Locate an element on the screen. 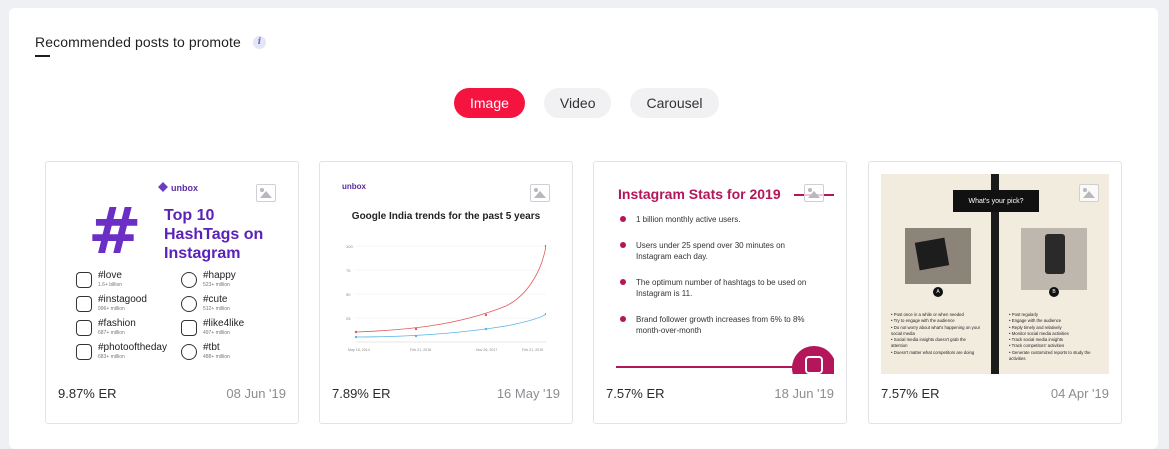 This screenshot has width=1169, height=449. x-tick: May 18, 2014 is located at coordinates (359, 350).